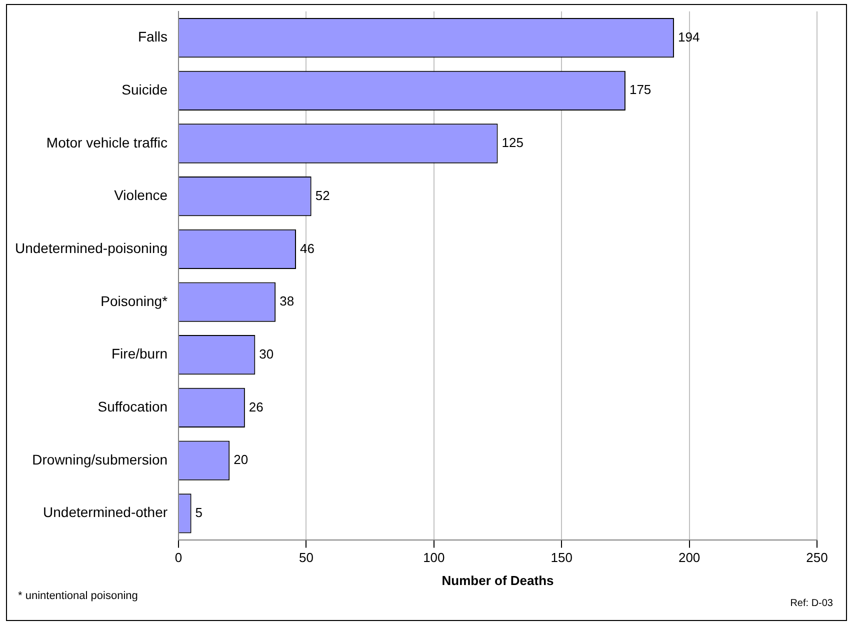 Image resolution: width=853 pixels, height=625 pixels. What do you see at coordinates (689, 36) in the screenshot?
I see `data-label: 194` at bounding box center [689, 36].